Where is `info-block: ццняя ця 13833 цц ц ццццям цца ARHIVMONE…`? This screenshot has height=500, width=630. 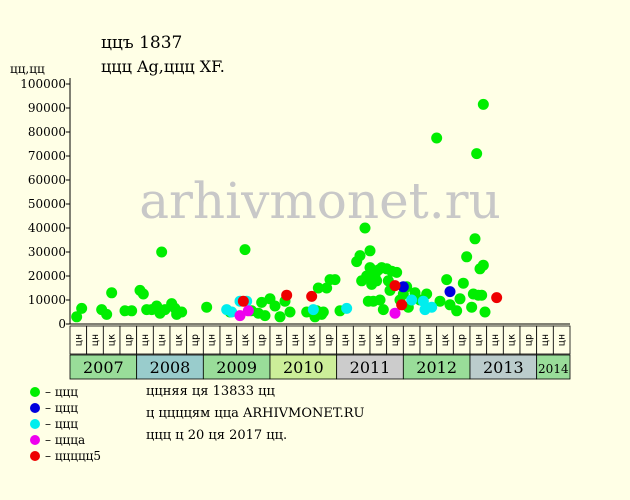 info-block: ццняя ця 13833 цц ц ццццям цца ARHIVMONE… is located at coordinates (255, 417).